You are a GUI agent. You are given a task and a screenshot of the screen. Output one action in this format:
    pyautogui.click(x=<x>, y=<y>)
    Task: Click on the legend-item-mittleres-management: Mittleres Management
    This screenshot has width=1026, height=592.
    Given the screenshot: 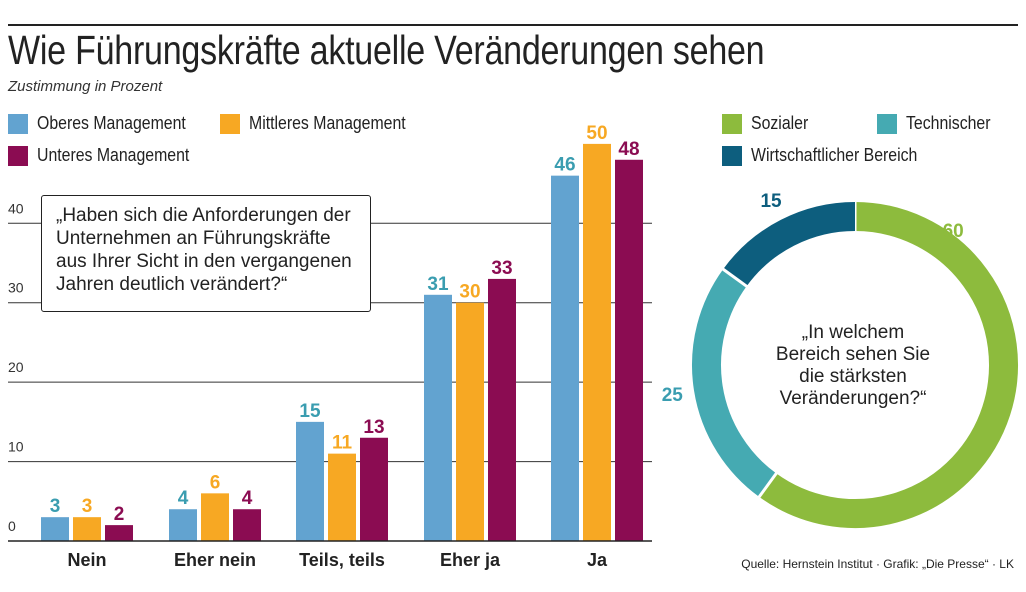 What is the action you would take?
    pyautogui.click(x=323, y=123)
    